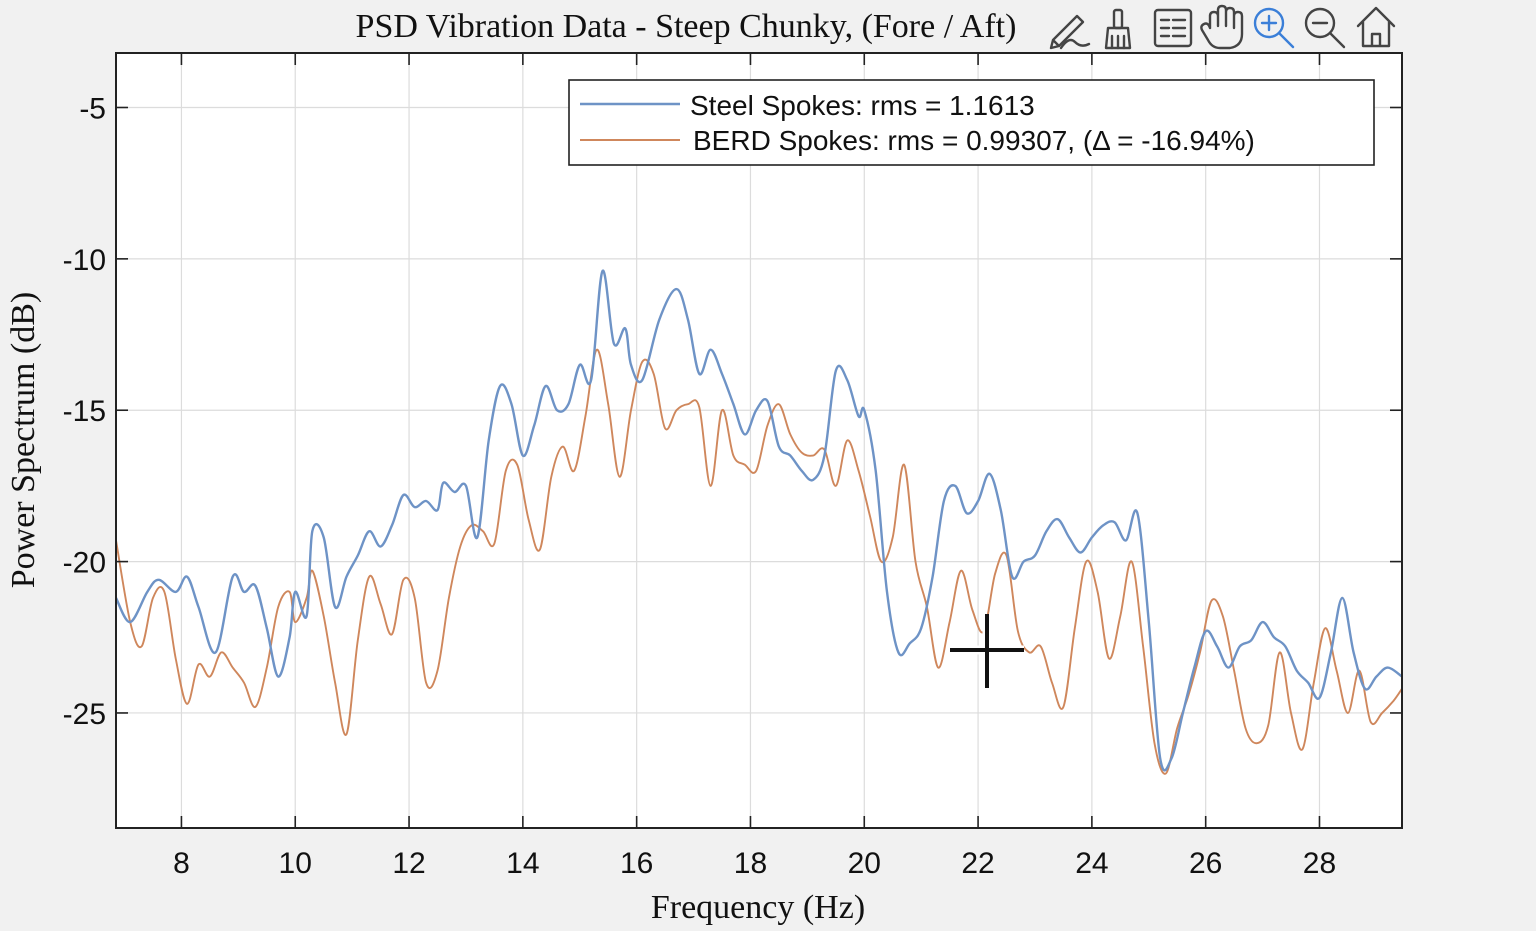 The height and width of the screenshot is (931, 1536). What do you see at coordinates (92, 108) in the screenshot?
I see `y-tick-label: -5` at bounding box center [92, 108].